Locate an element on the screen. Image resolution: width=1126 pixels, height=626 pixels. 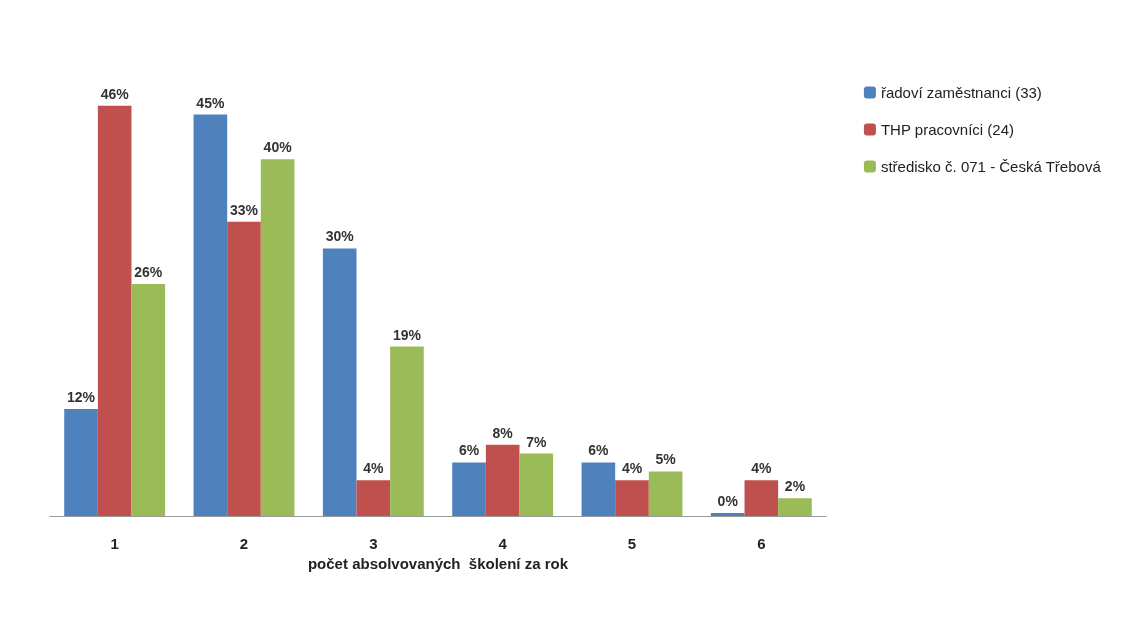
data-label: 40% is located at coordinates (278, 147).